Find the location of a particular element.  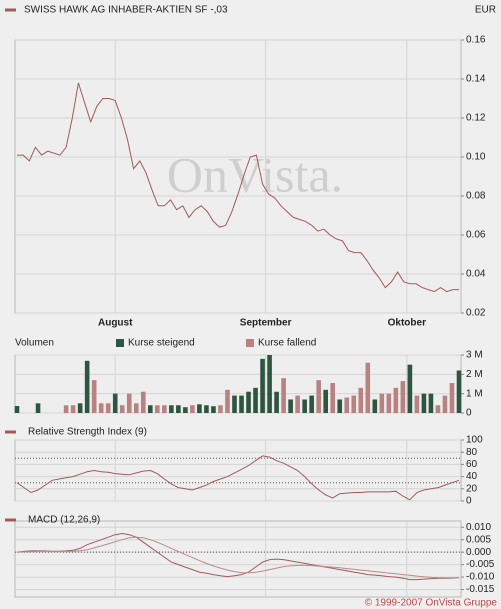

y-tick-label: 20 is located at coordinates (472, 488).